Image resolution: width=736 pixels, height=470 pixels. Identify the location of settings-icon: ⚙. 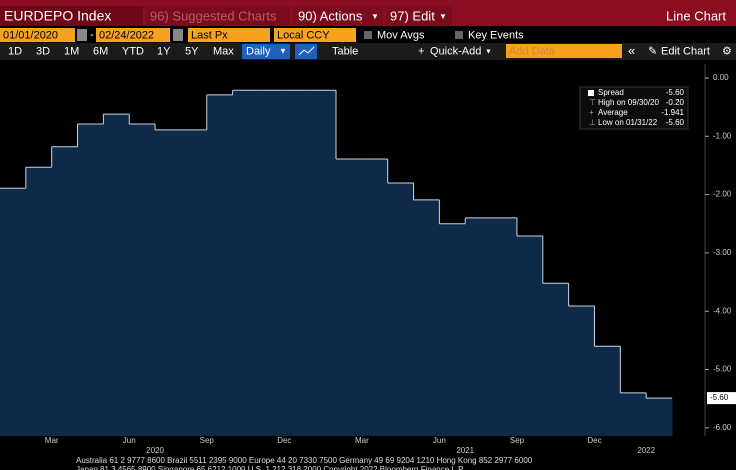
(727, 51).